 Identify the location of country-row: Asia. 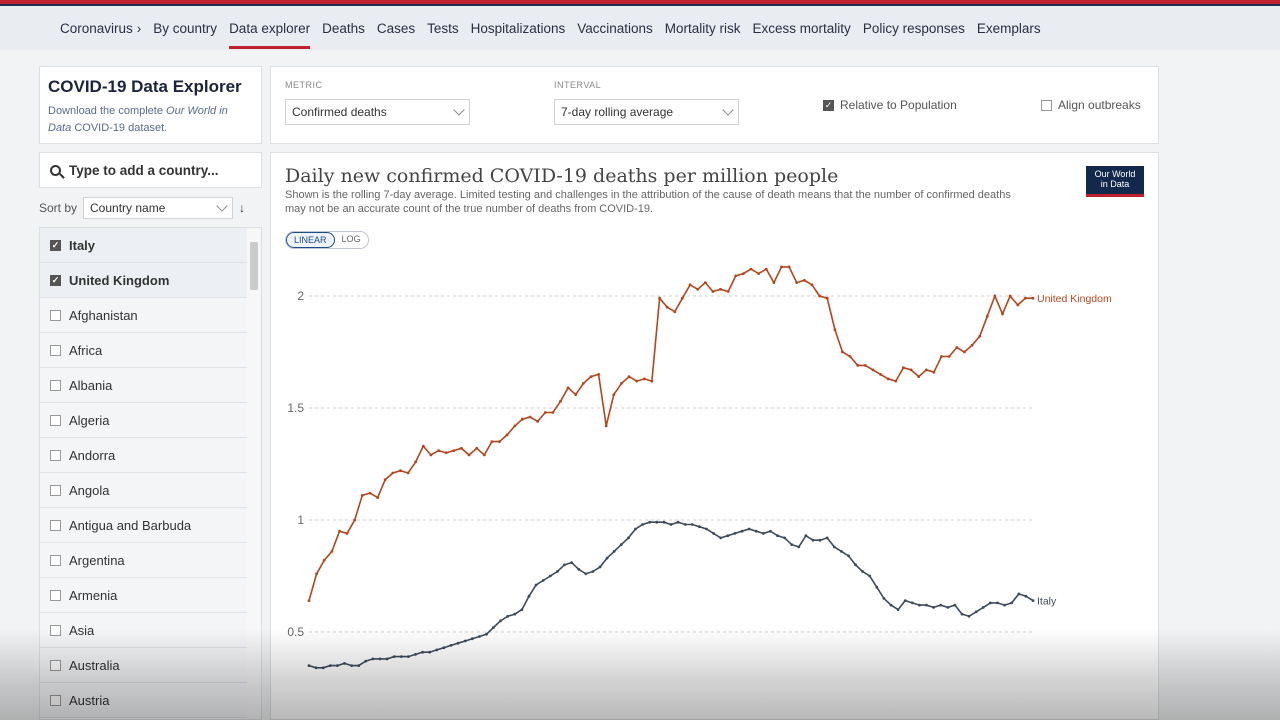
(143, 630).